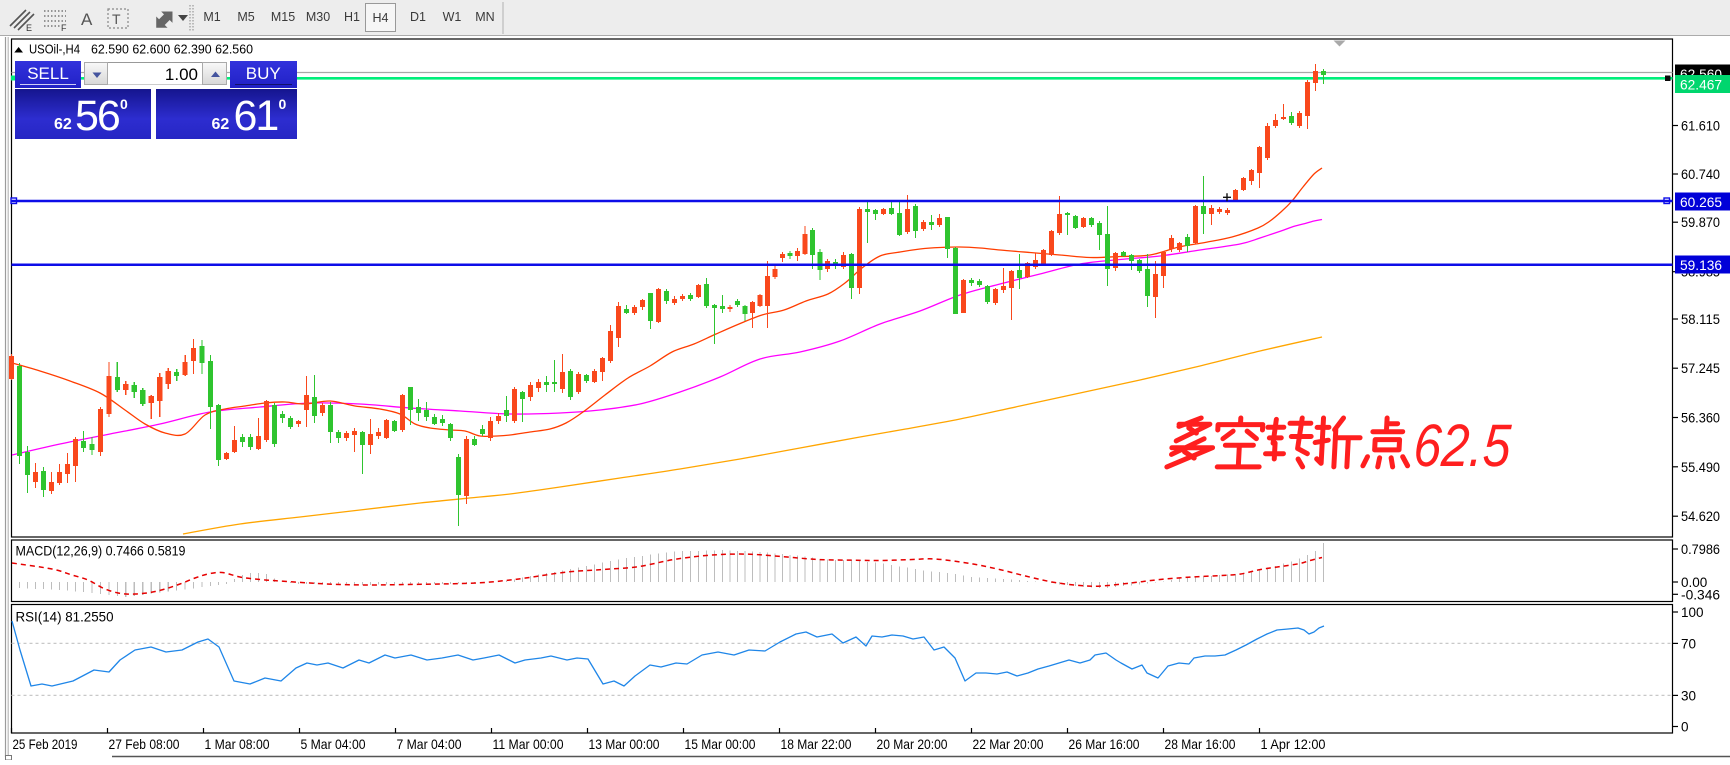 The width and height of the screenshot is (1730, 765). What do you see at coordinates (45, 744) in the screenshot?
I see `svg-text: 25 Feb 2019` at bounding box center [45, 744].